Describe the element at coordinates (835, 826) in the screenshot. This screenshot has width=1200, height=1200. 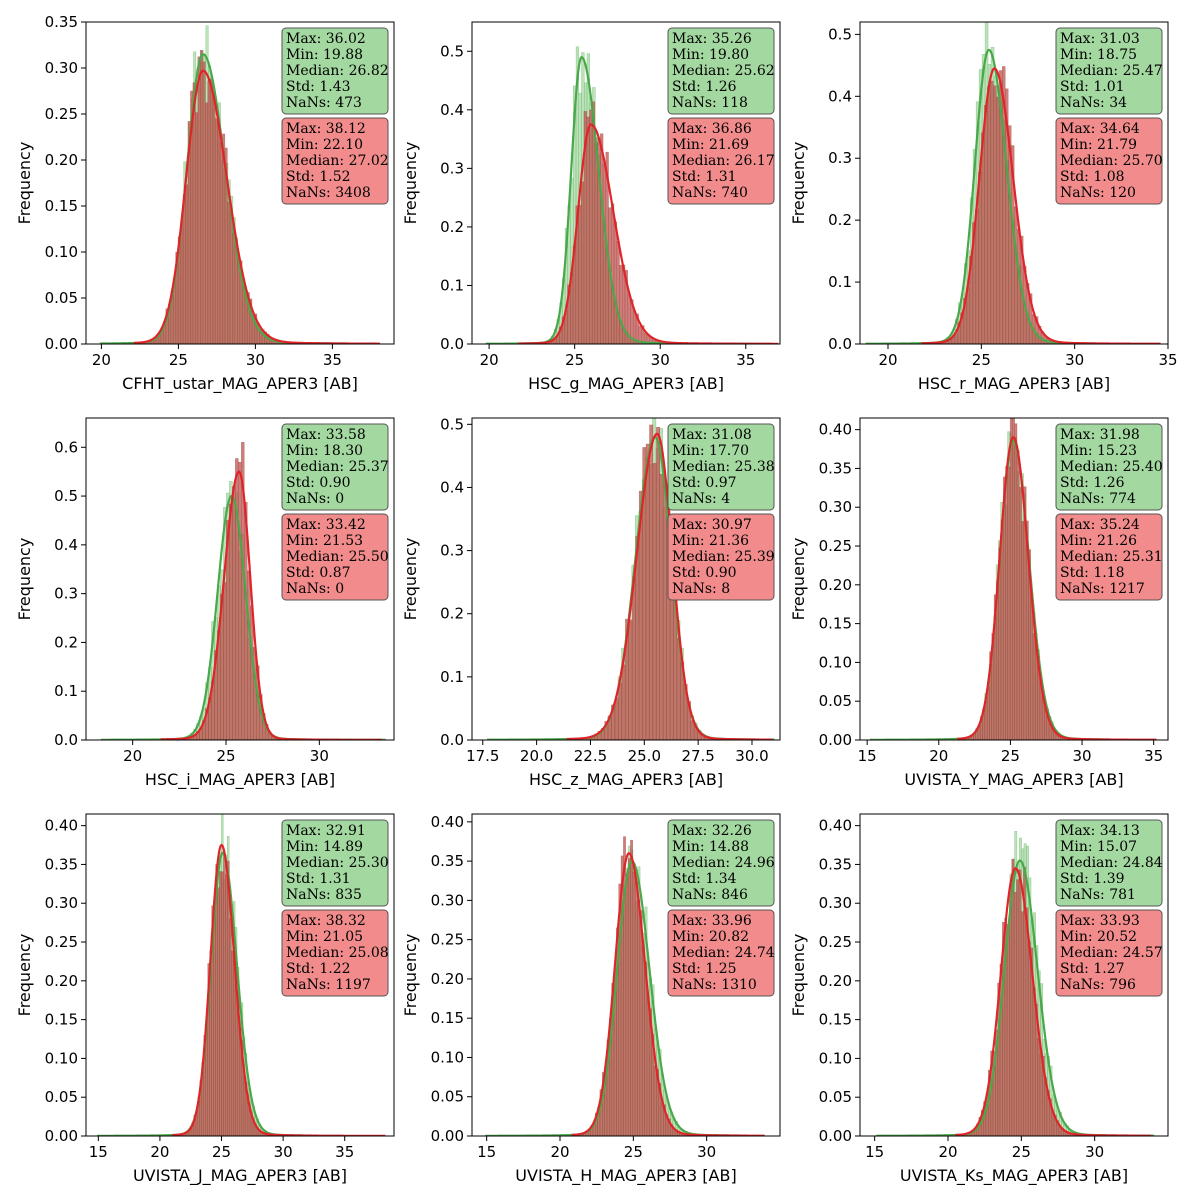
I see `y-tick-label: 0.40` at that location.